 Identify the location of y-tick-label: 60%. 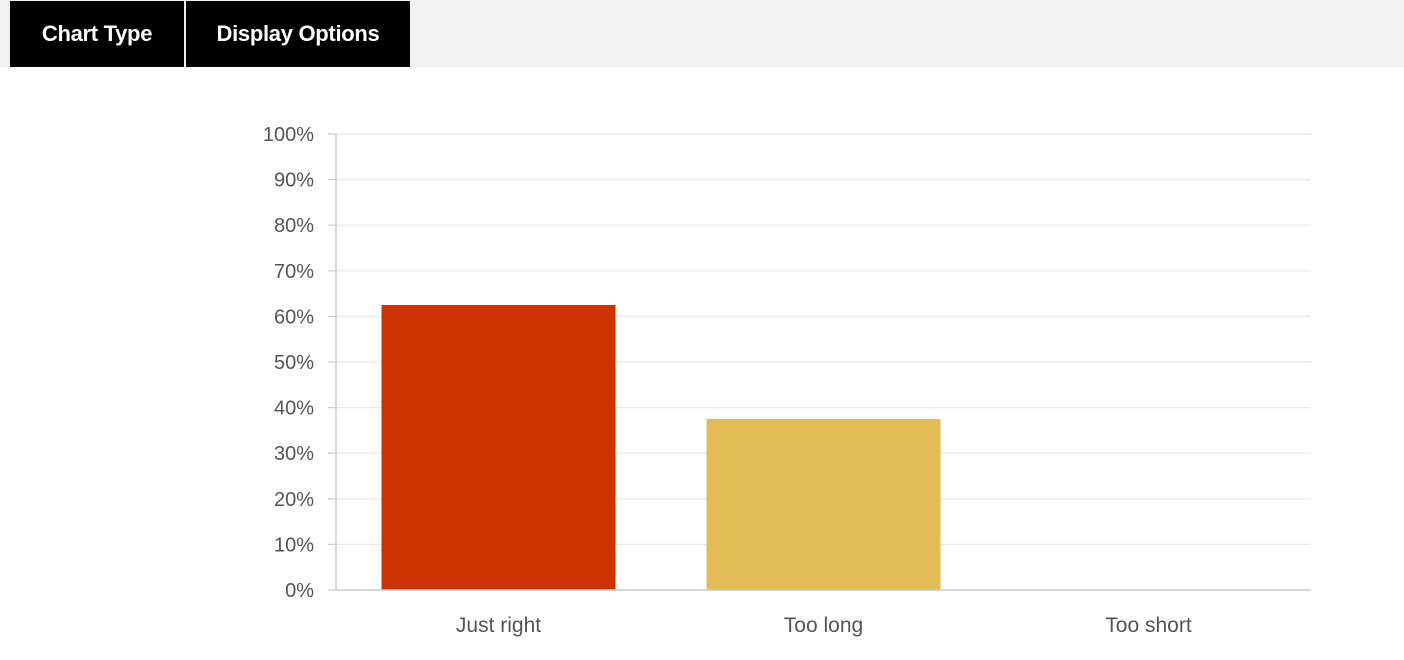
(294, 317).